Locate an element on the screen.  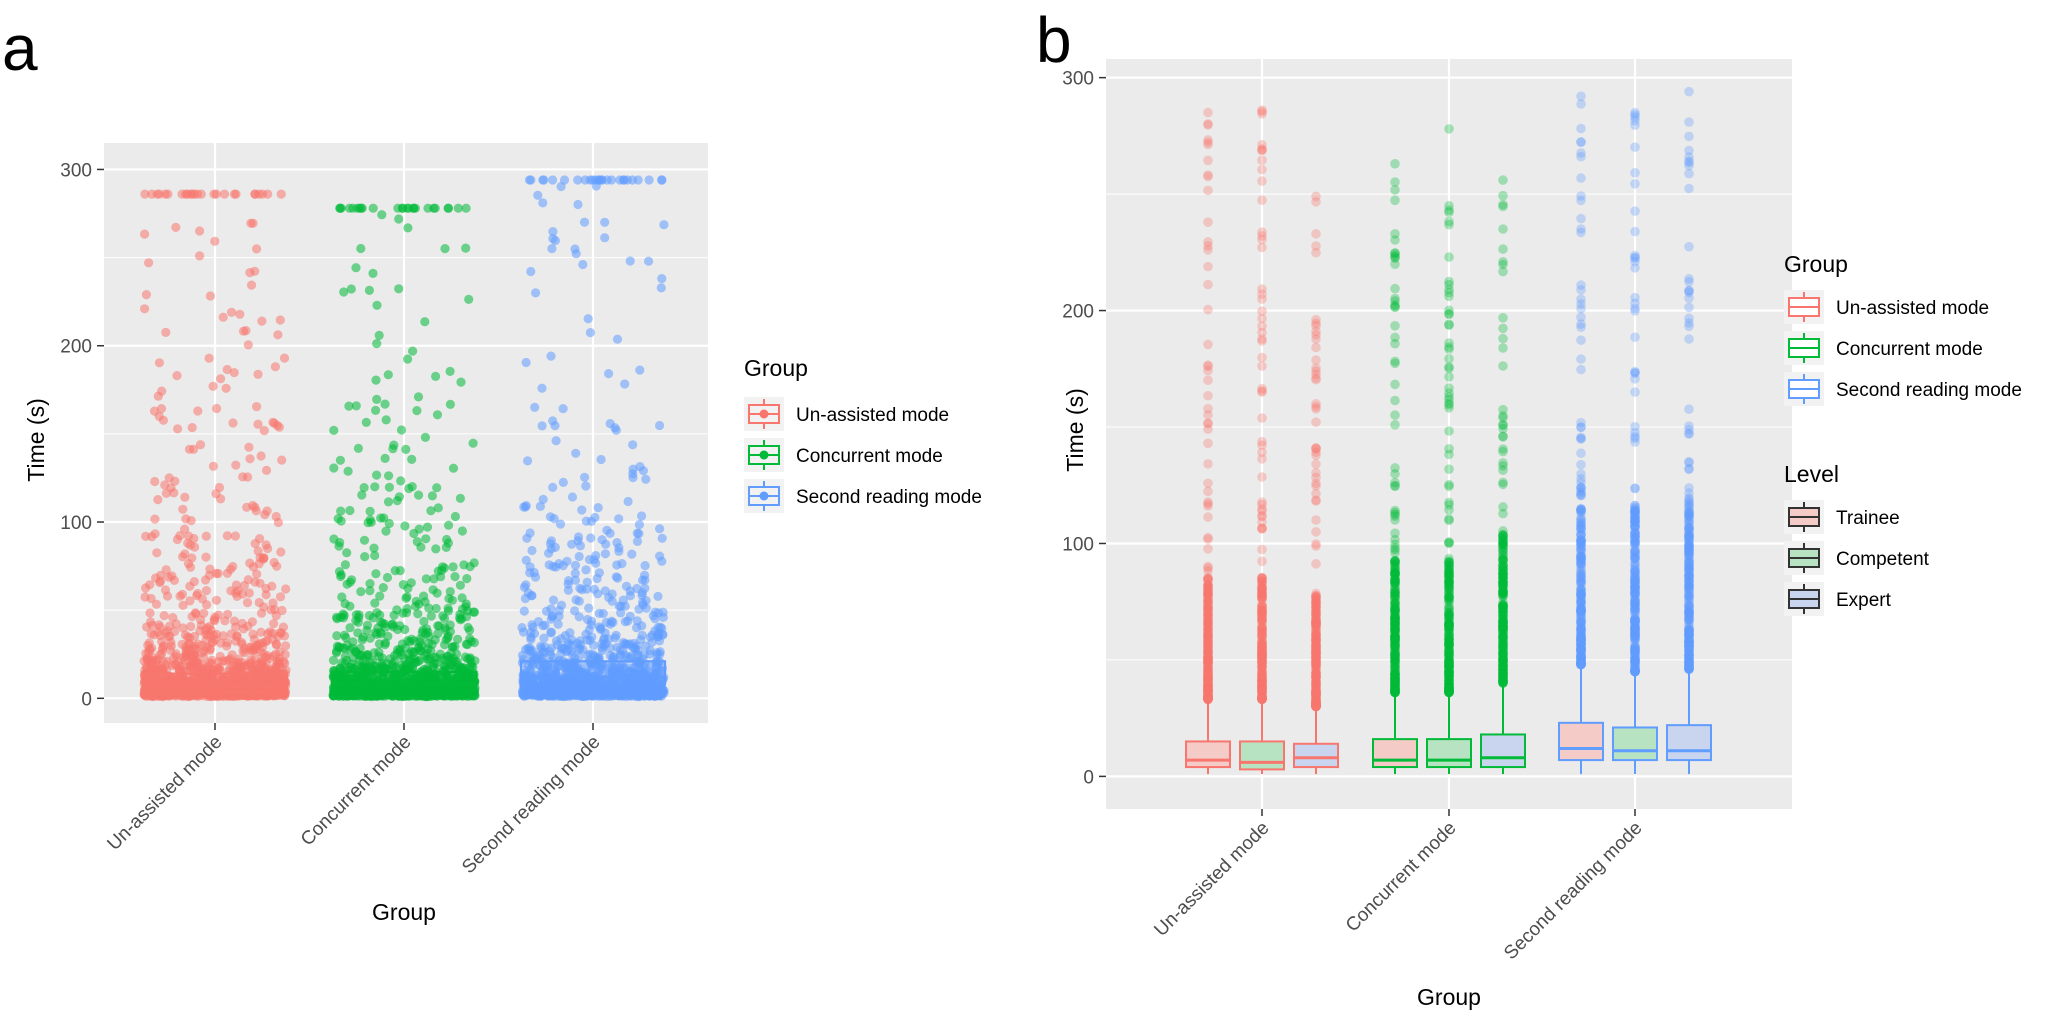
panel-a-x-tick-label: Un-assisted mode is located at coordinates (164, 793).